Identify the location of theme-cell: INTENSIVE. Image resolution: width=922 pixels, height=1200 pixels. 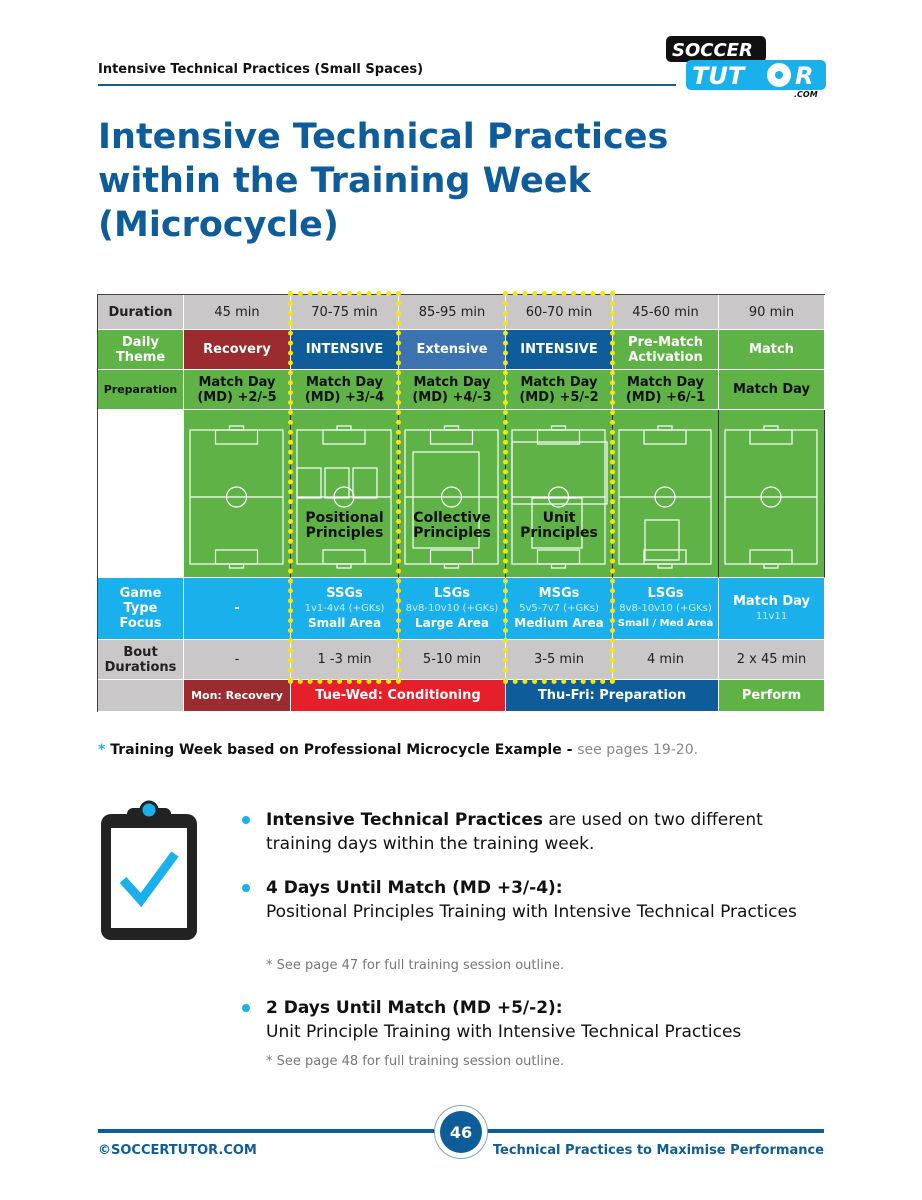
(559, 350).